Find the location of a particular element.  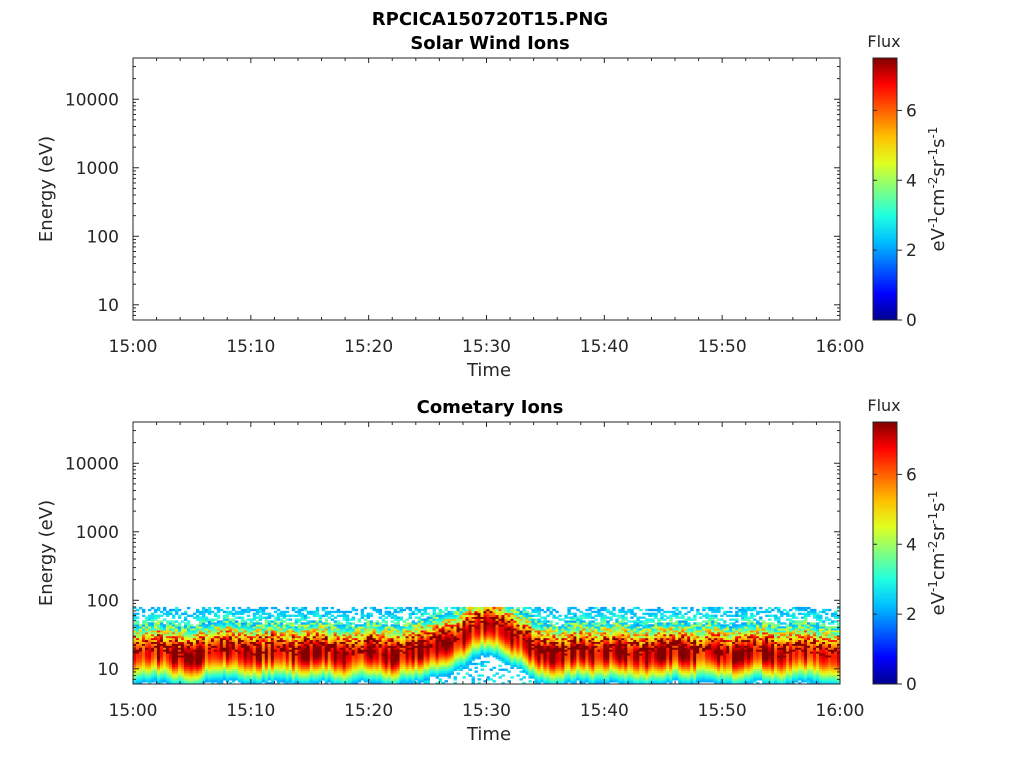

y-tick-label: 100 is located at coordinates (103, 237).